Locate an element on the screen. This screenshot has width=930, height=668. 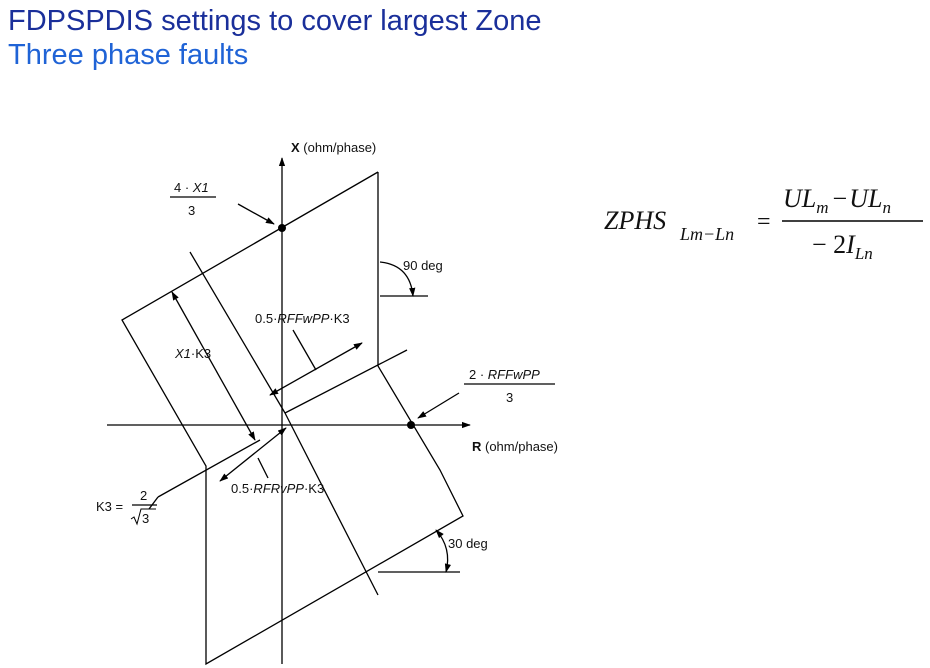
k3-numerator: 2 is located at coordinates (143, 495).